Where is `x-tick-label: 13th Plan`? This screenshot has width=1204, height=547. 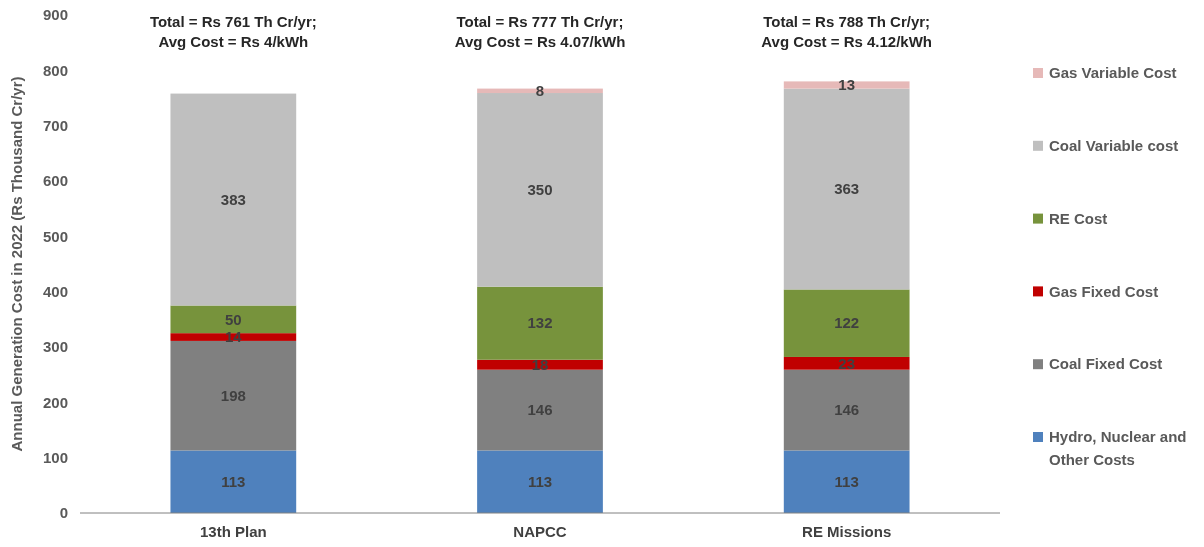 x-tick-label: 13th Plan is located at coordinates (233, 531).